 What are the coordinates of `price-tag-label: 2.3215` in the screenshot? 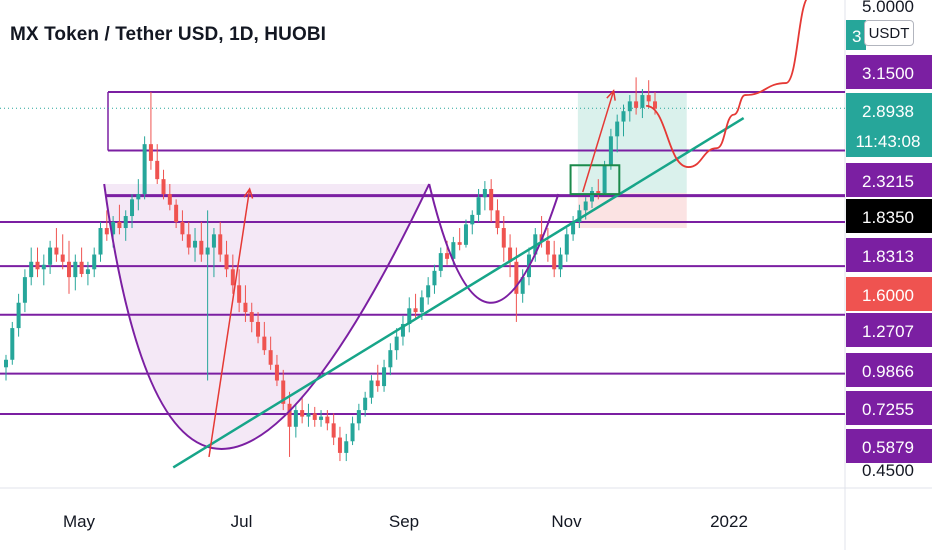 It's located at (888, 181).